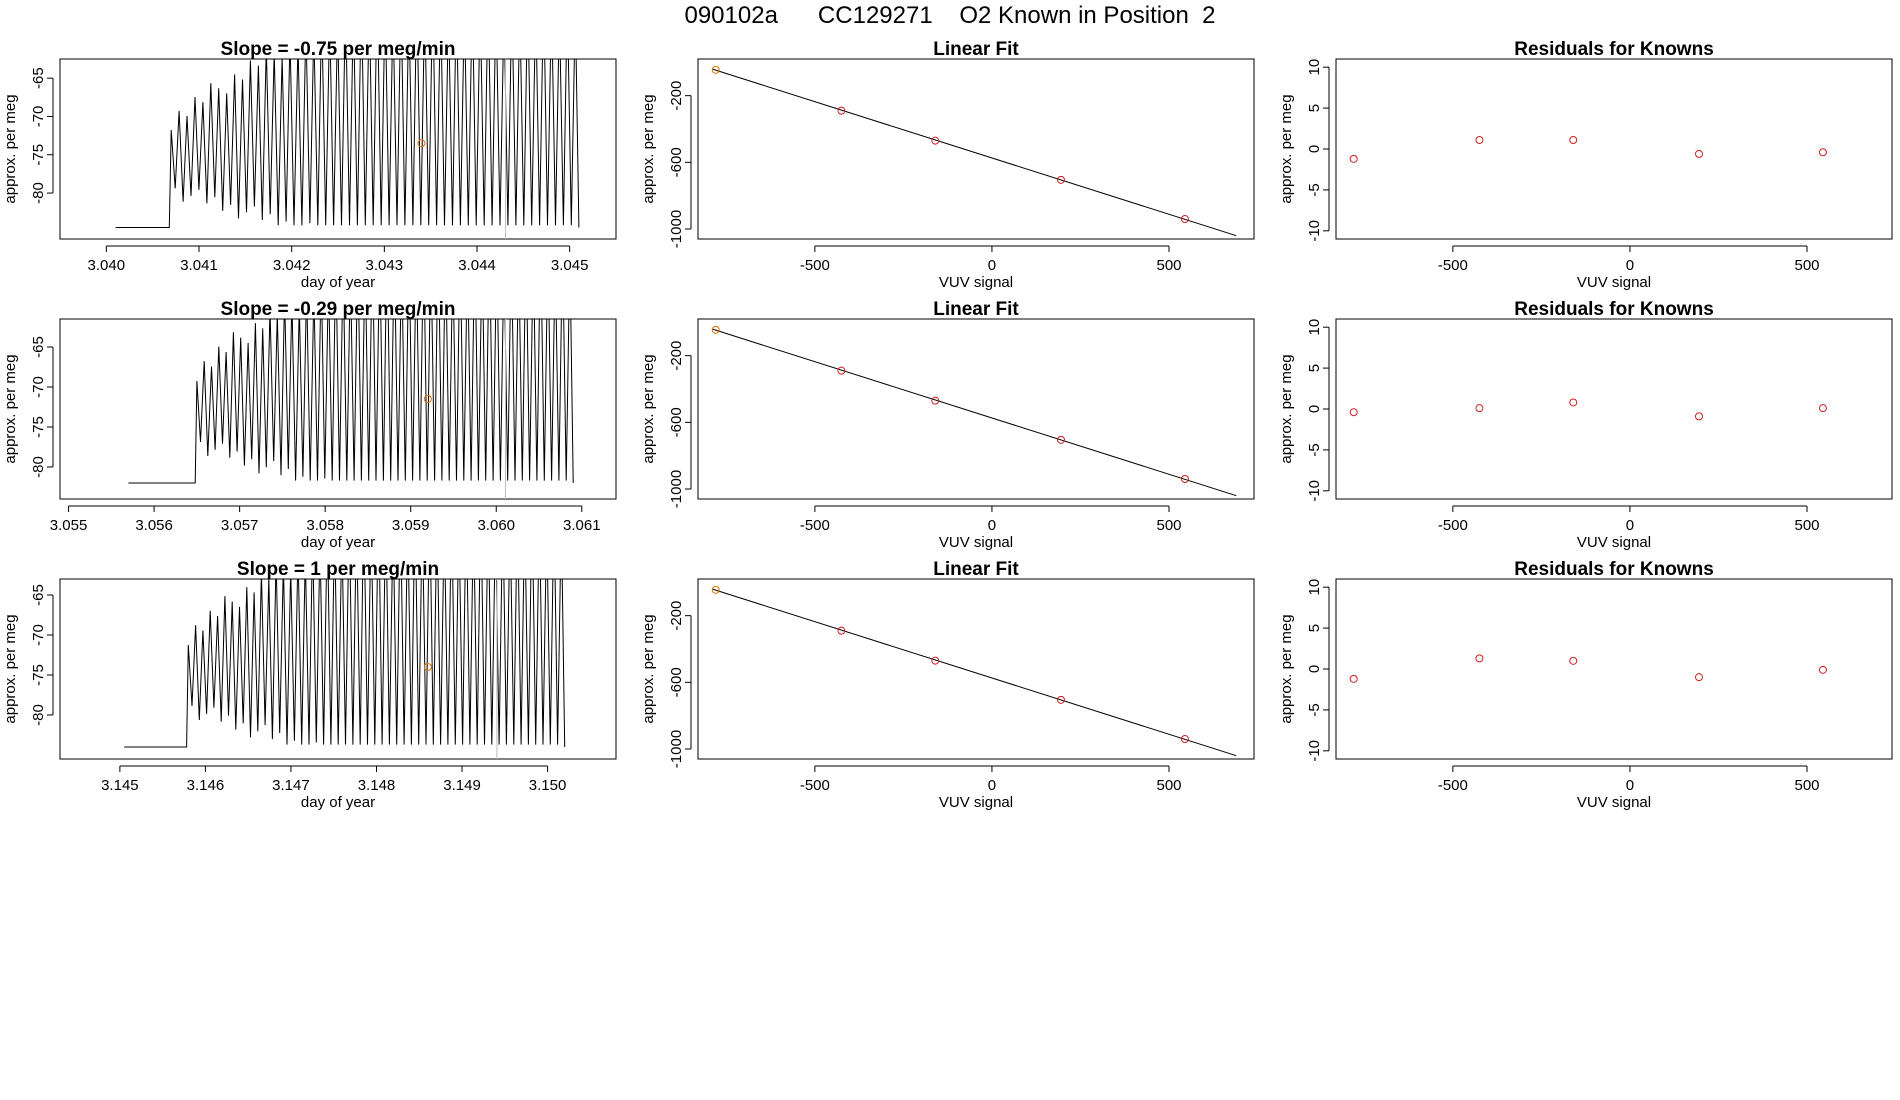 The height and width of the screenshot is (1100, 1900). I want to click on y-tick-label: -1000, so click(676, 749).